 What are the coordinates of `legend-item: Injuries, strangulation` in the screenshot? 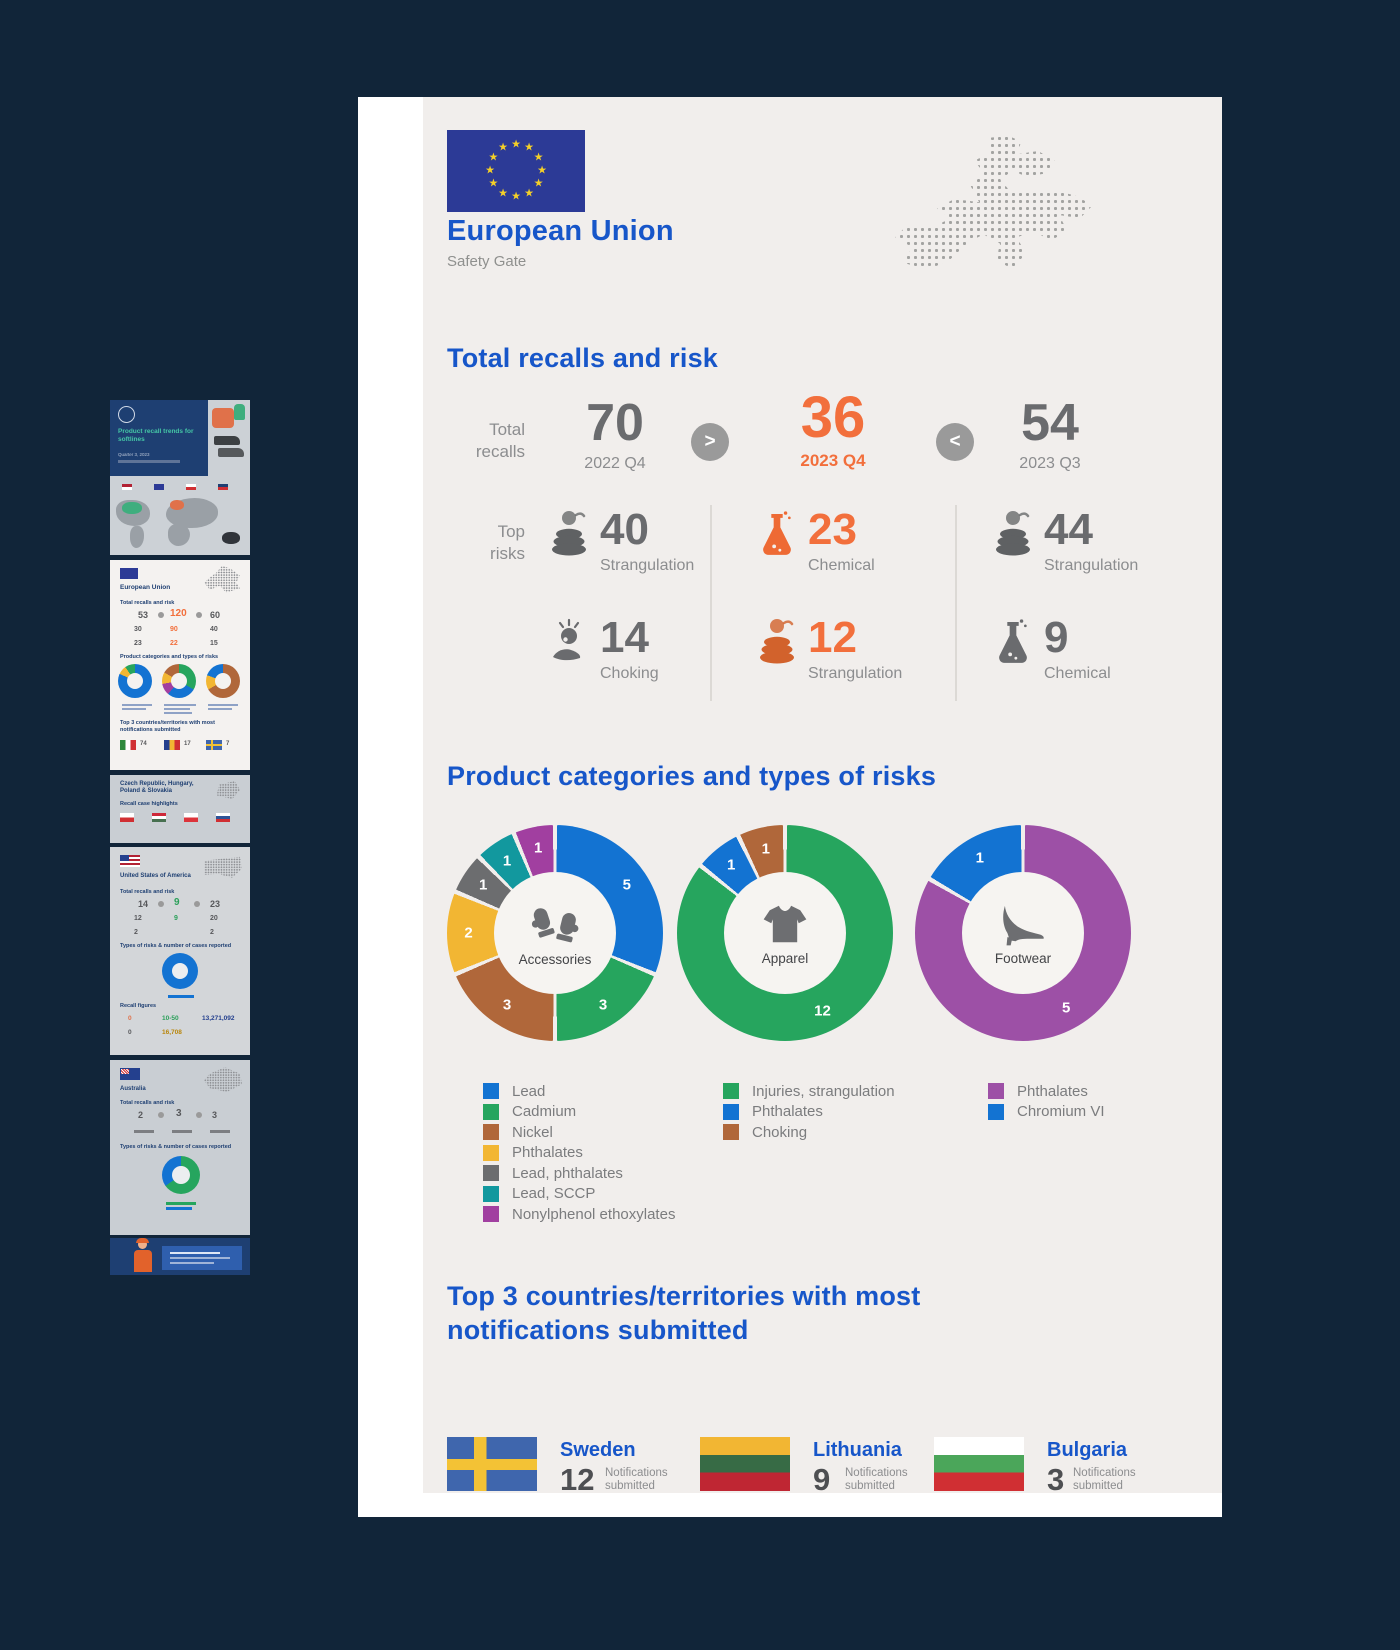 It's located at (809, 1091).